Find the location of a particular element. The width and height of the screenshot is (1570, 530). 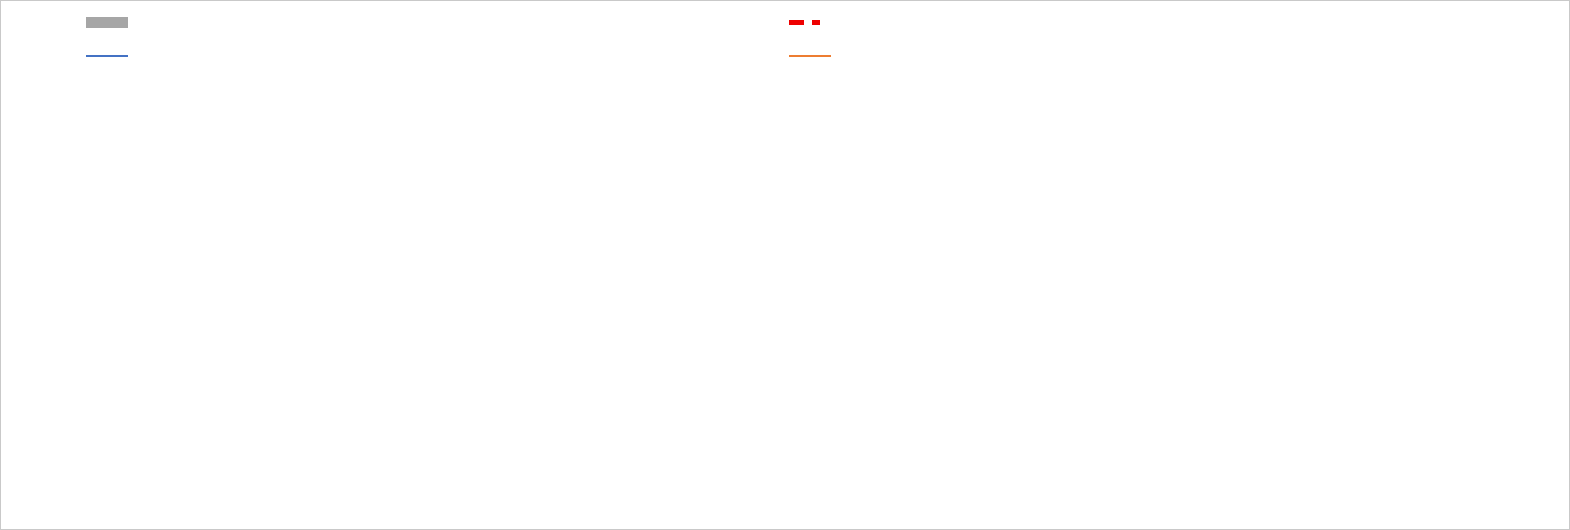

bars-swatch-icon is located at coordinates (107, 22).